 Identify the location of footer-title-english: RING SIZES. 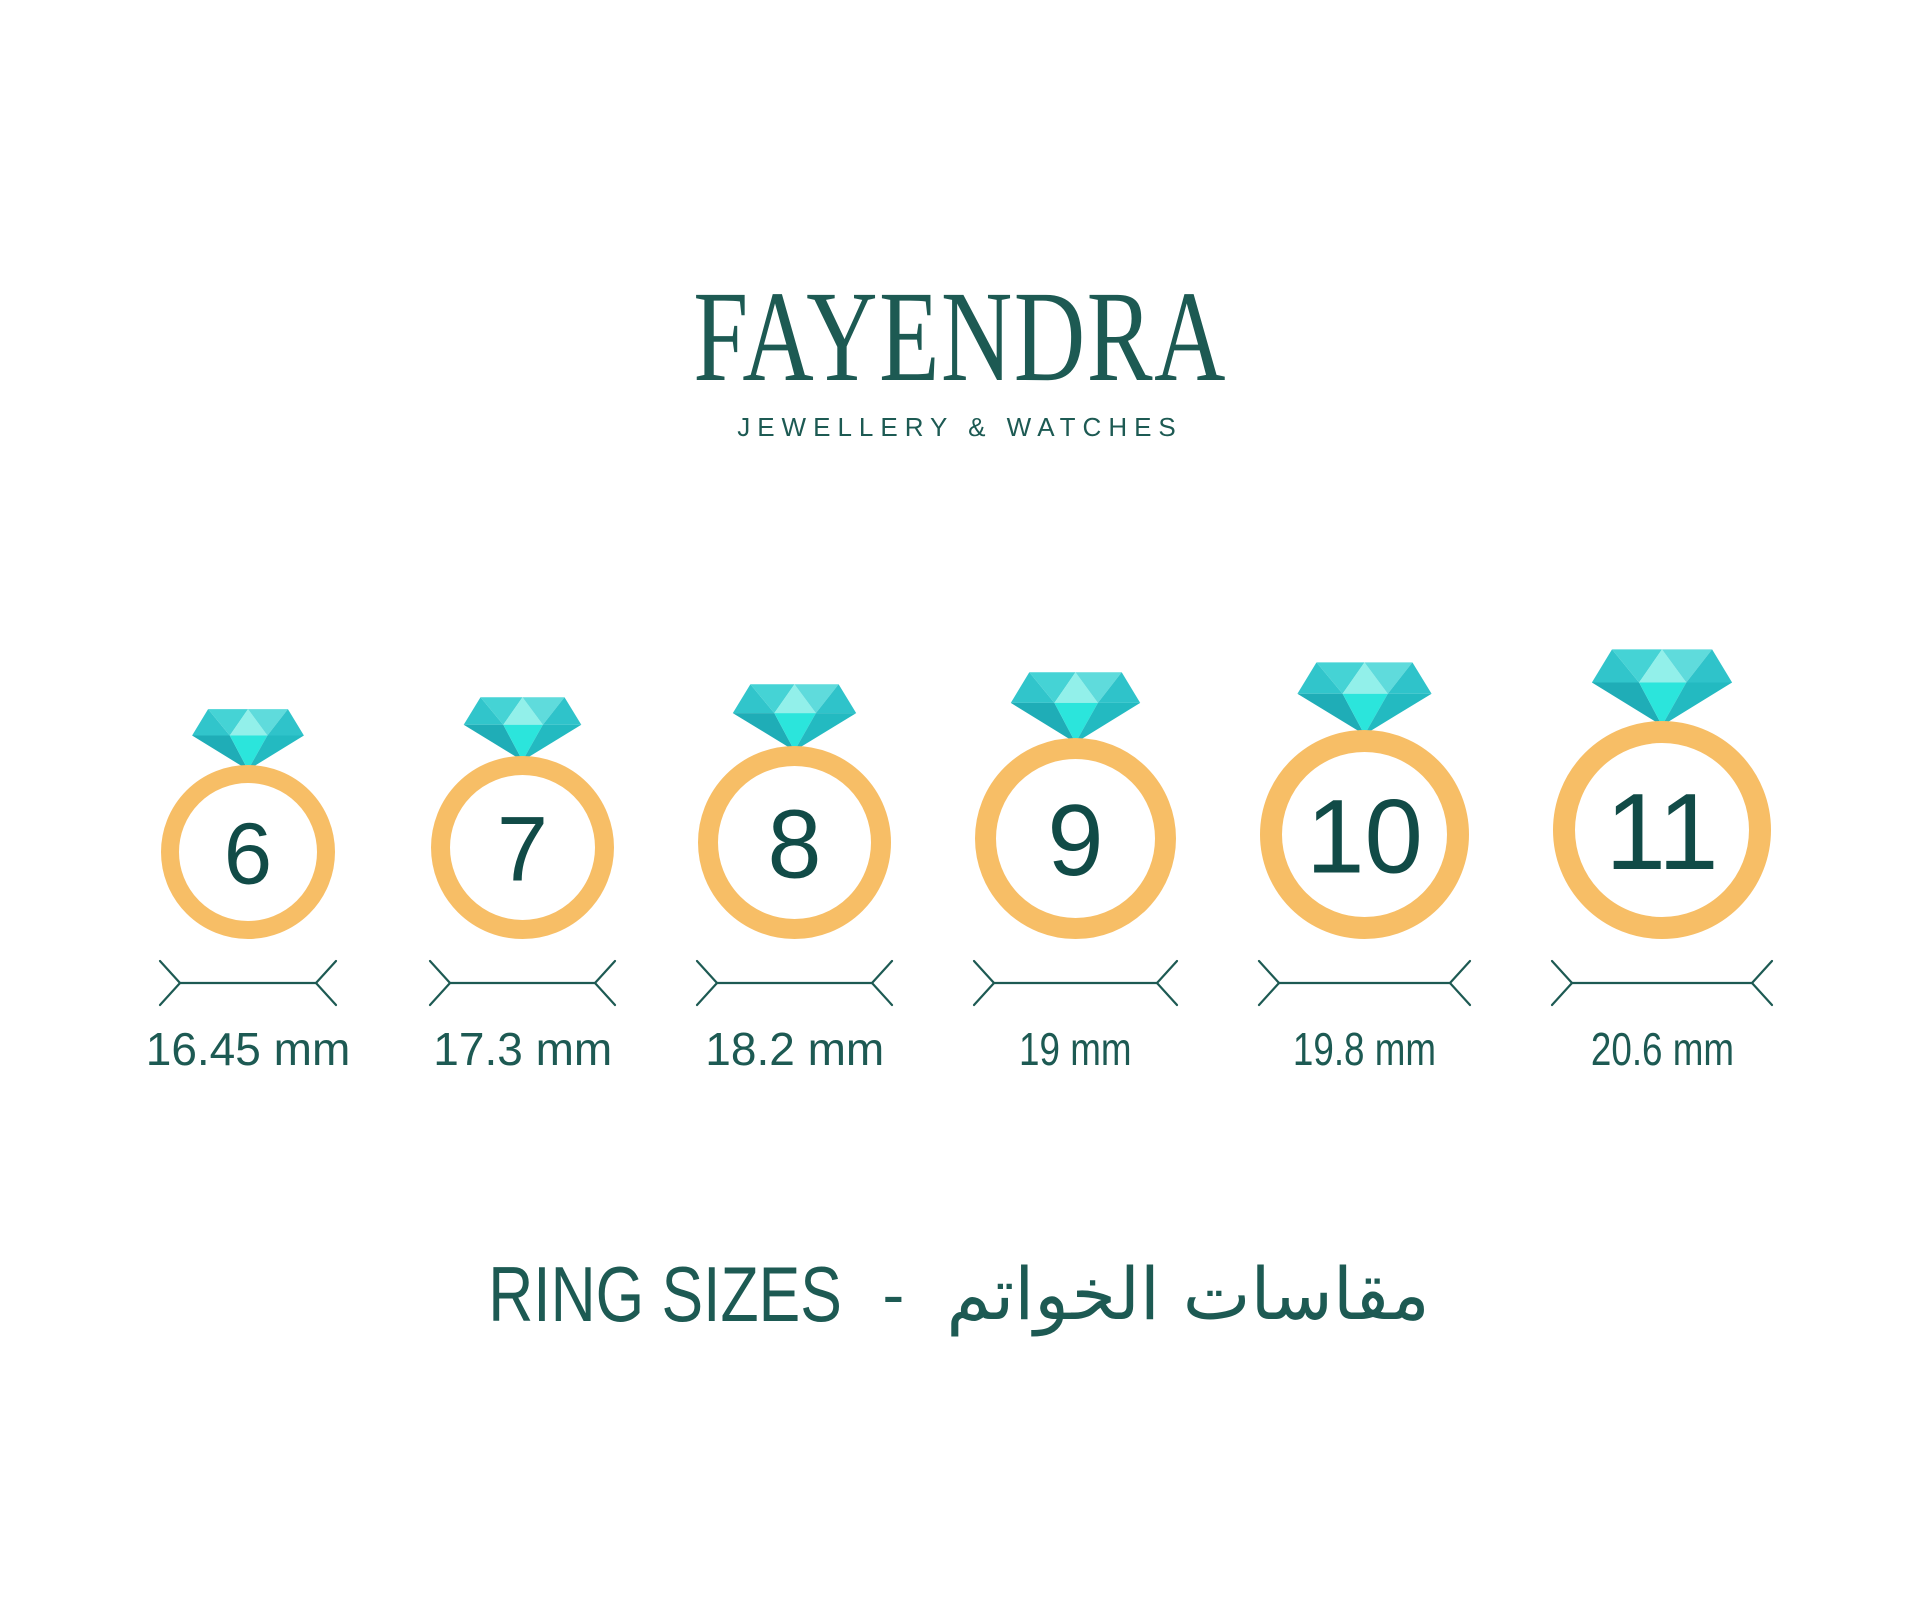
(665, 1293).